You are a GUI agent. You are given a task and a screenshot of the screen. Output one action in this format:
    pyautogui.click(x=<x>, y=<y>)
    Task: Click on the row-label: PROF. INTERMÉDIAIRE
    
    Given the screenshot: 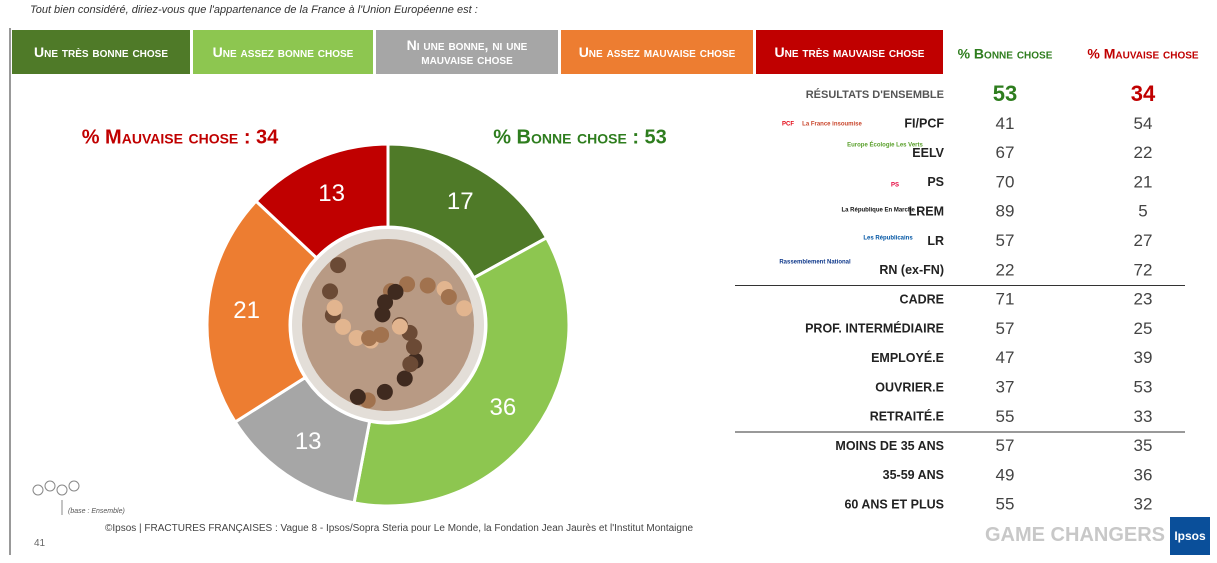 What is the action you would take?
    pyautogui.click(x=874, y=328)
    